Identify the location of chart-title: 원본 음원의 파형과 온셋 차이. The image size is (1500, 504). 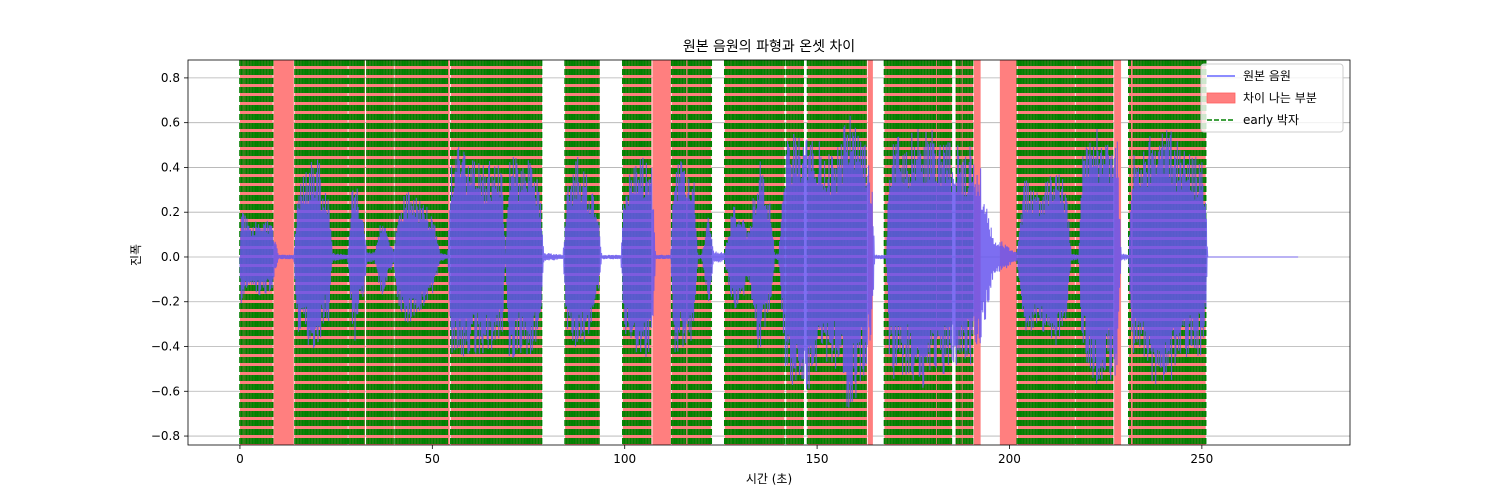
(769, 47).